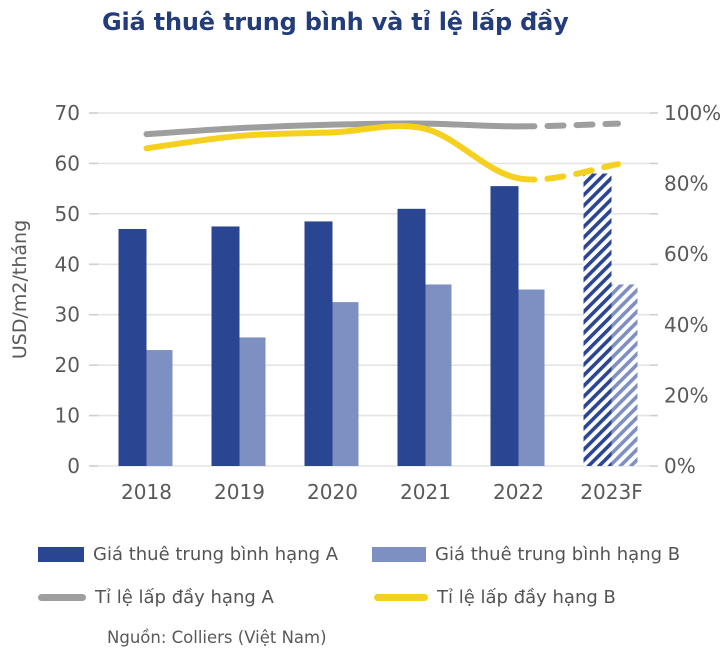 This screenshot has width=728, height=668. Describe the element at coordinates (239, 492) in the screenshot. I see `svg-text: 2019` at that location.